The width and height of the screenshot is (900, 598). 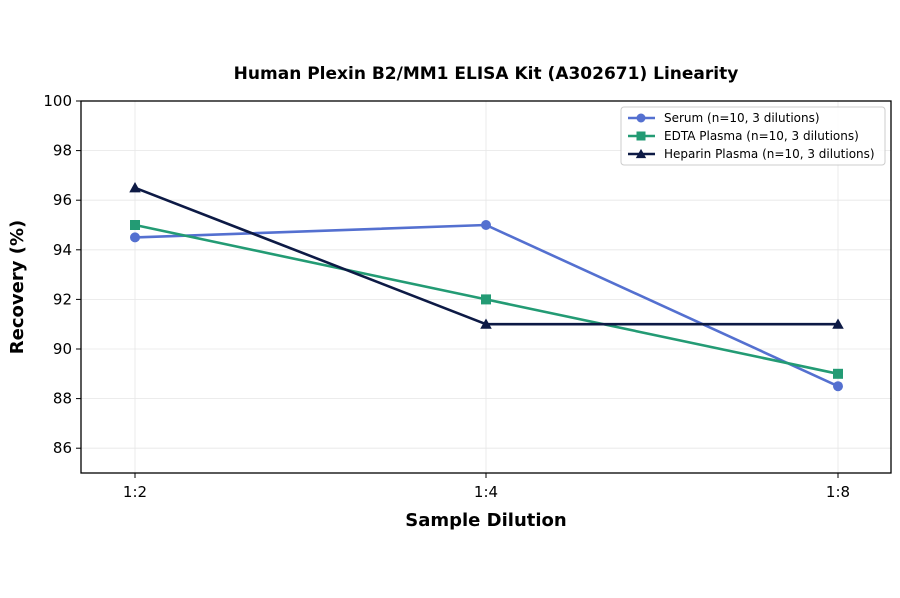 What do you see at coordinates (17, 287) in the screenshot?
I see `y-axis-label: Recovery (%)` at bounding box center [17, 287].